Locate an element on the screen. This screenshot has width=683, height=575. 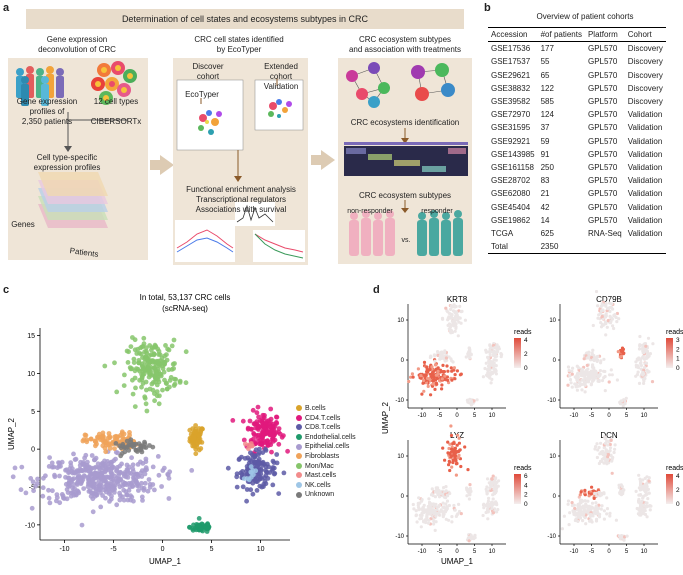
cluster-cd8-t-cells is located at coordinates (256, 475).